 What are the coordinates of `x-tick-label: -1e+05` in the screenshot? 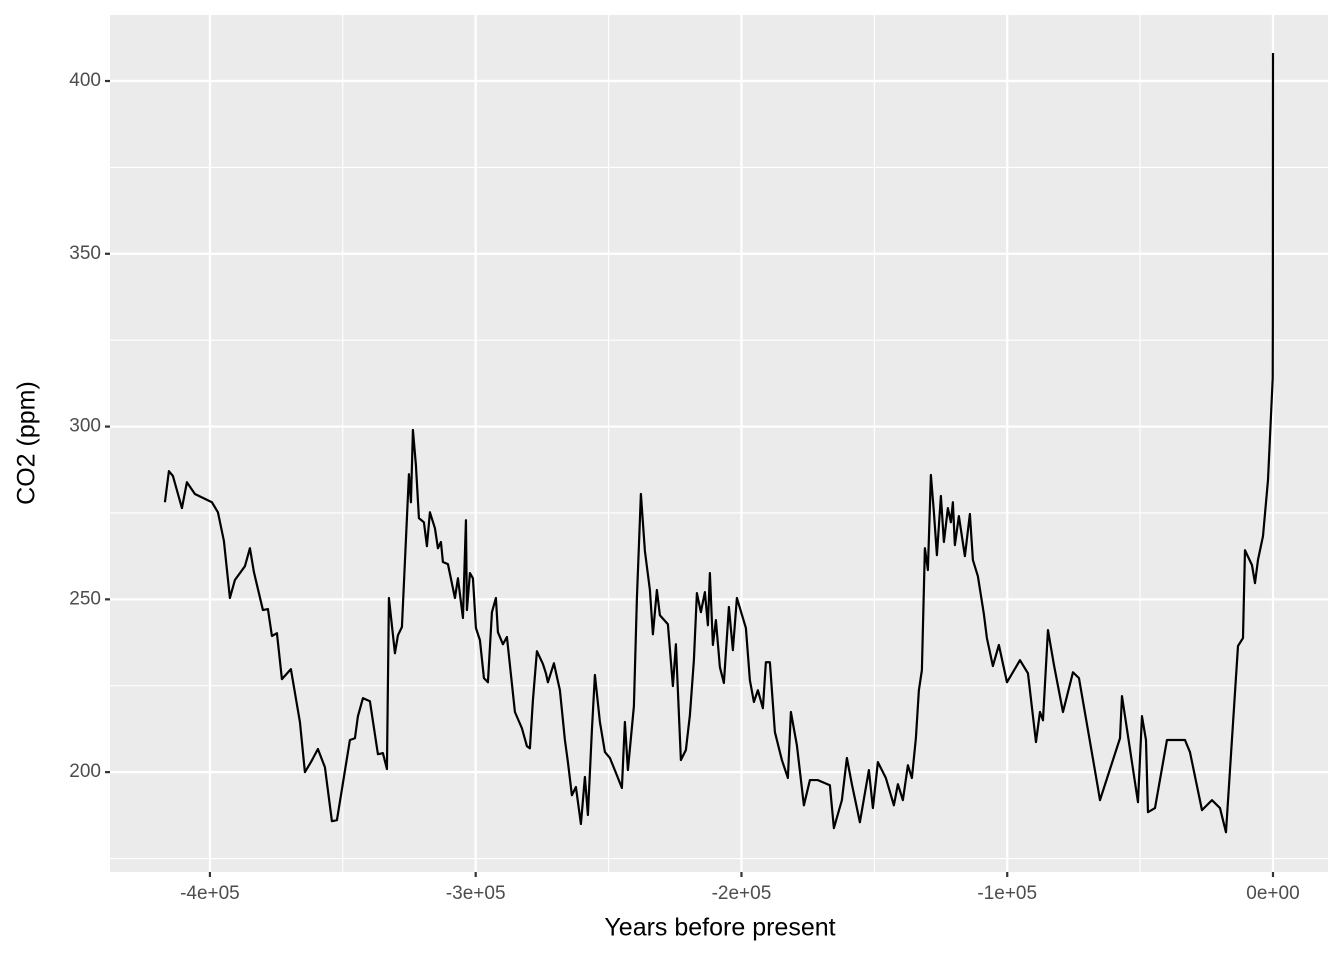 It's located at (1007, 893).